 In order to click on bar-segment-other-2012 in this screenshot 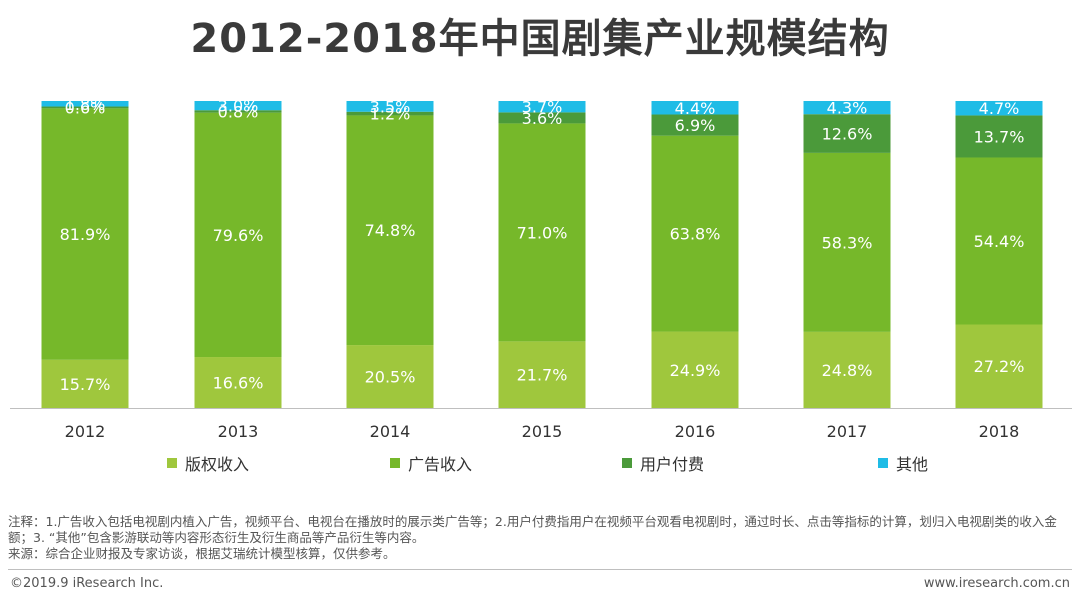, I will do `click(85, 104)`.